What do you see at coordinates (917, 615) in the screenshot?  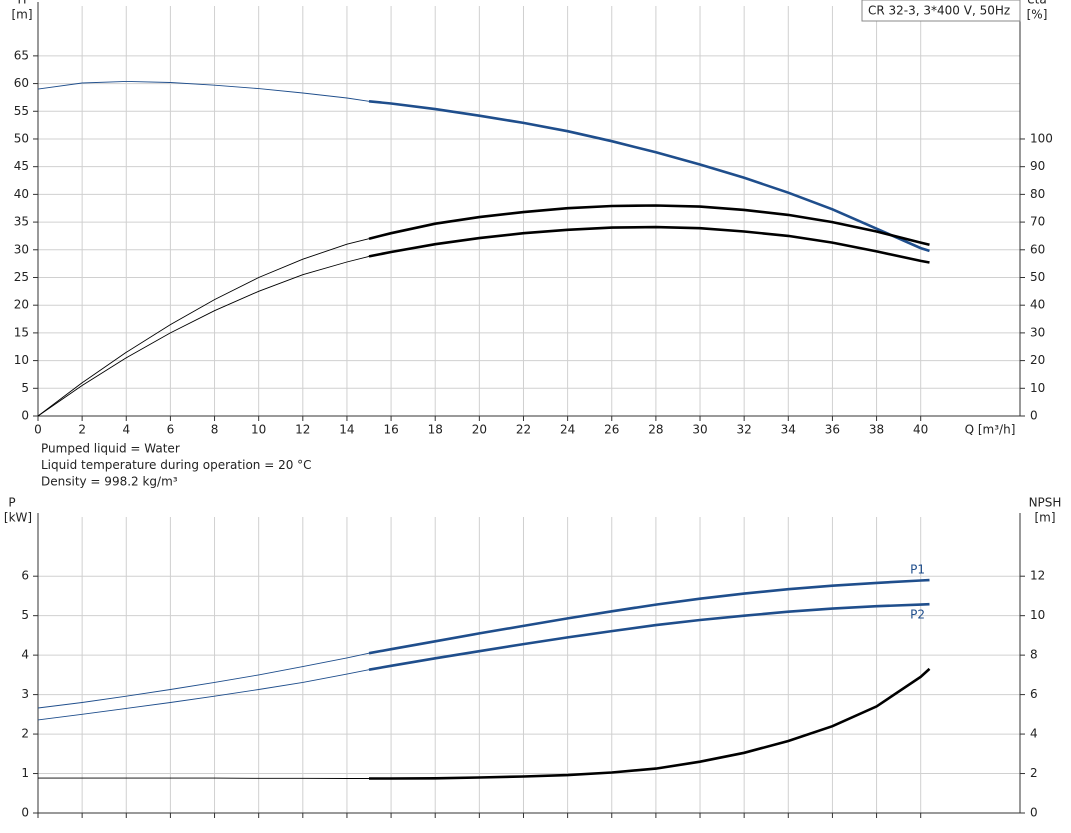 I see `series-label: P2` at bounding box center [917, 615].